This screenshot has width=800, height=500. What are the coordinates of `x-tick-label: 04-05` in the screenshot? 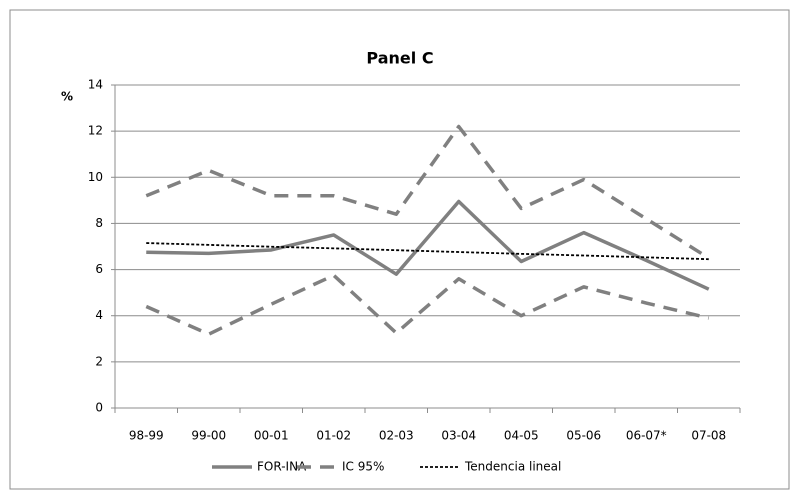 It's located at (521, 436).